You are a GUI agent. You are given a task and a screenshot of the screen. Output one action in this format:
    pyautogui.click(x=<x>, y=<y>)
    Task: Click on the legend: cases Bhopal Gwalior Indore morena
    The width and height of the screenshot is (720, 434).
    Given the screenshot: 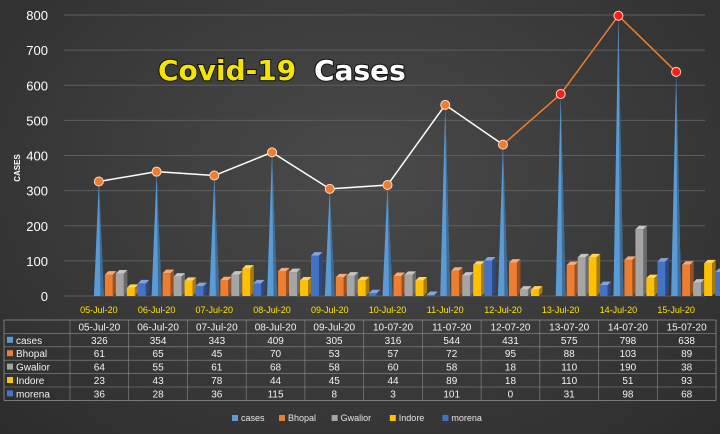 What is the action you would take?
    pyautogui.click(x=357, y=418)
    